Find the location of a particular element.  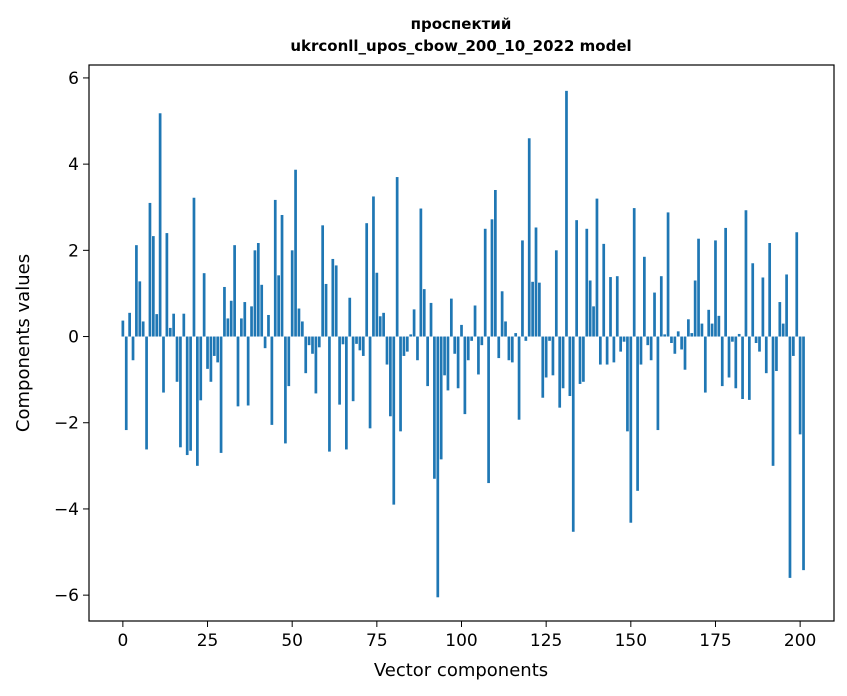

x-tick-label-0: 0 is located at coordinates (122, 641).